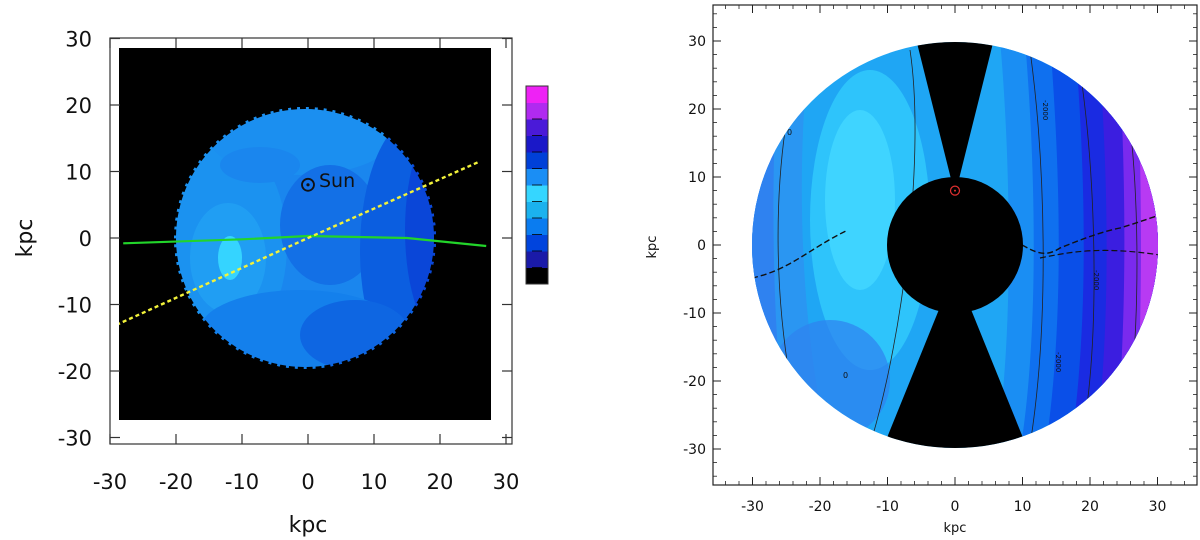  Describe the element at coordinates (305, 241) in the screenshot. I see `green-line` at that location.